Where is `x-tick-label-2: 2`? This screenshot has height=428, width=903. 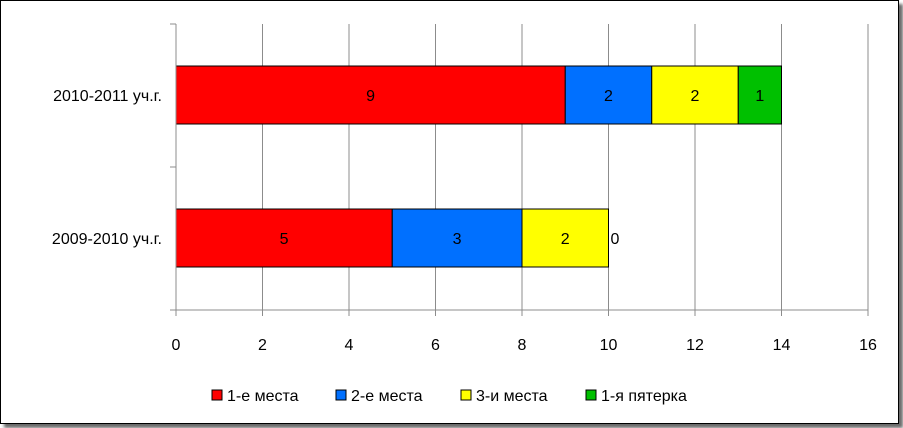
x-tick-label-2: 2 is located at coordinates (262, 345).